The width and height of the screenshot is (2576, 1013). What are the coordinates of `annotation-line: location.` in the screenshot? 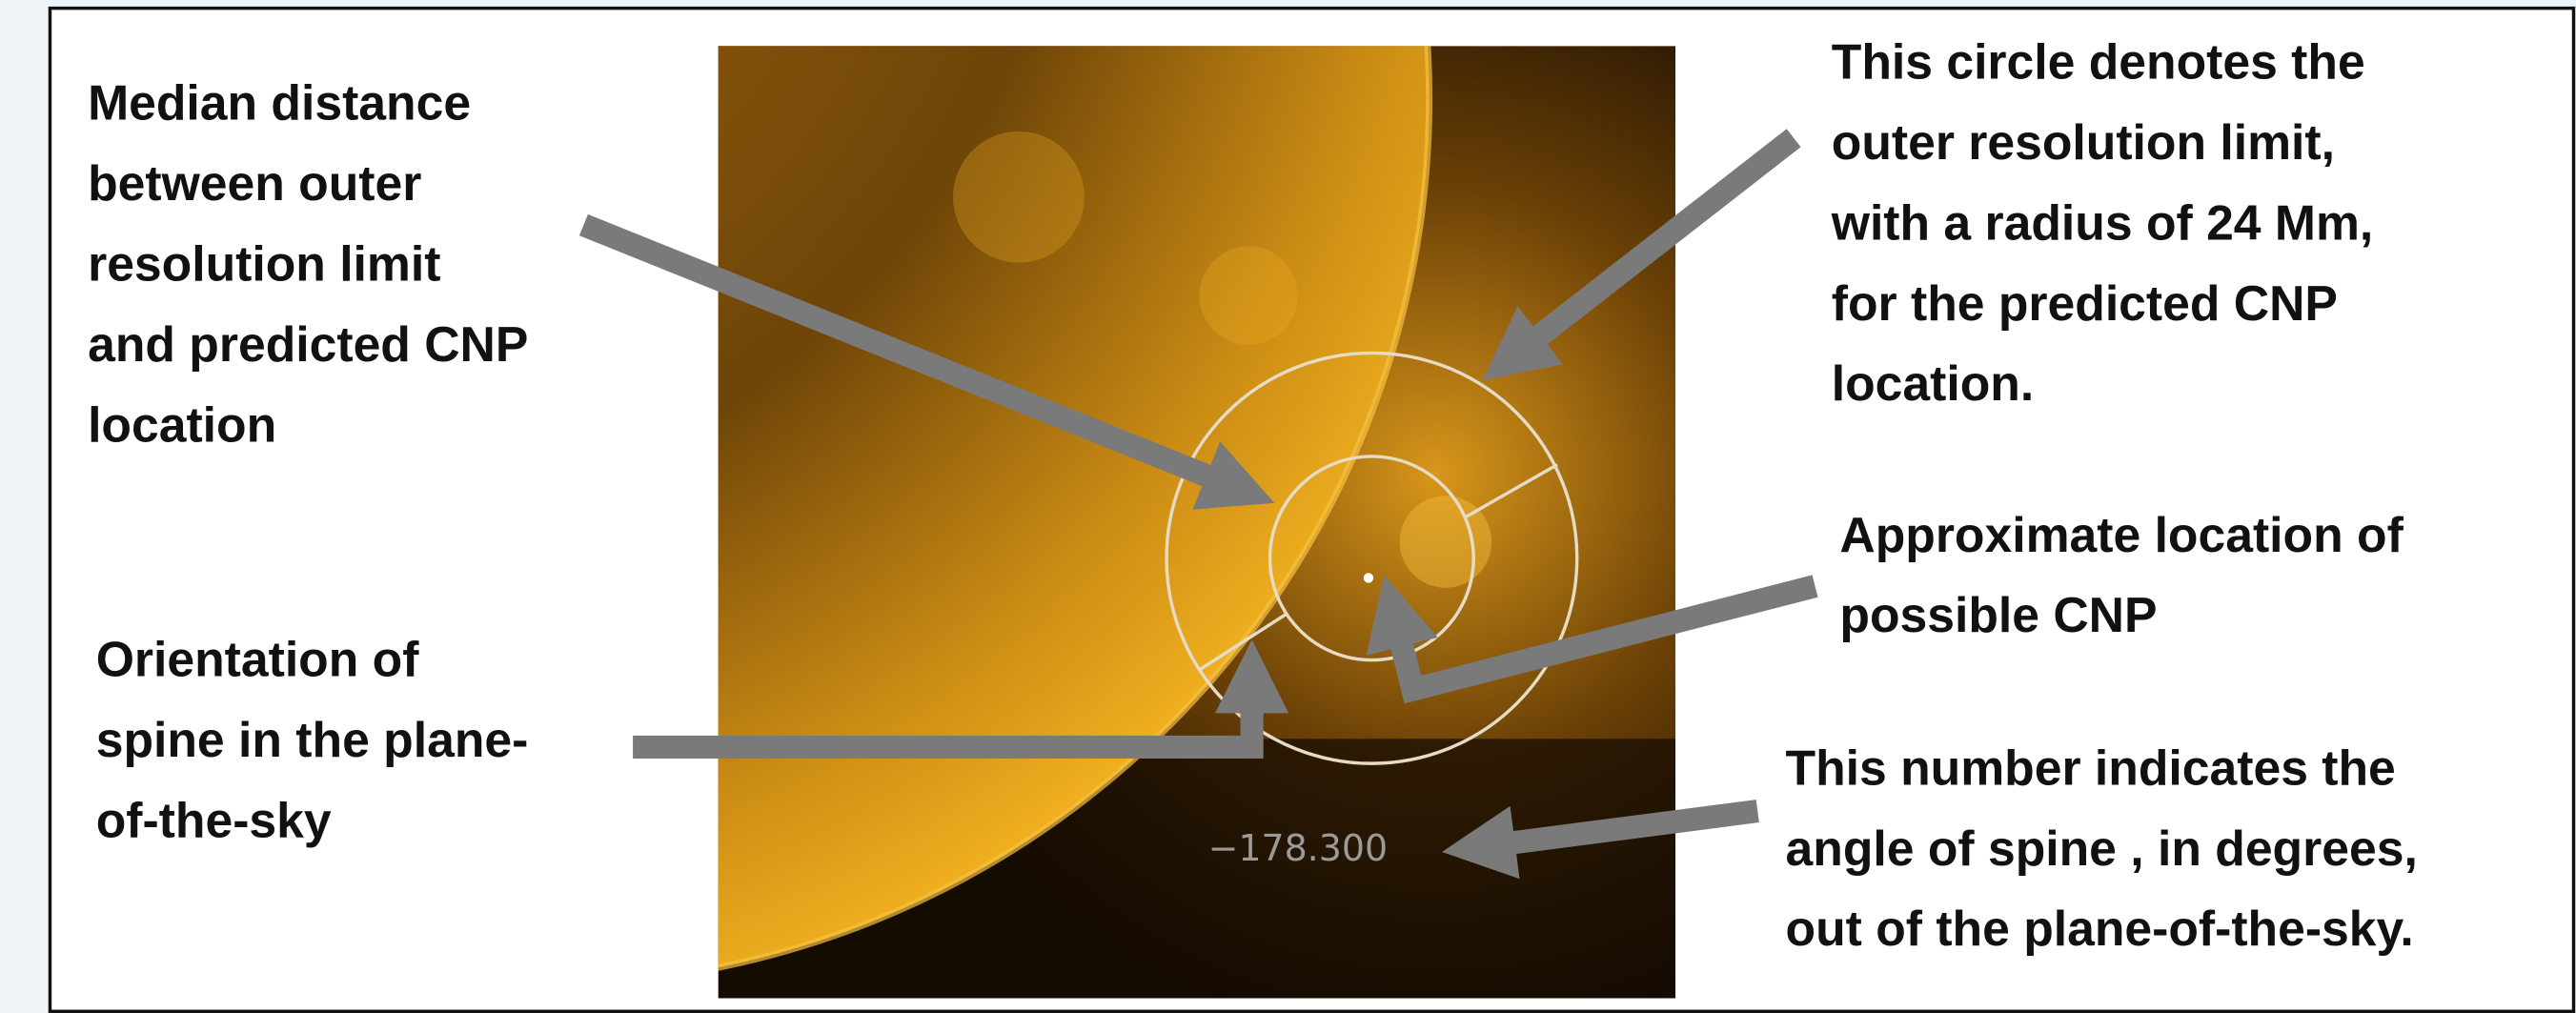 It's located at (1933, 383).